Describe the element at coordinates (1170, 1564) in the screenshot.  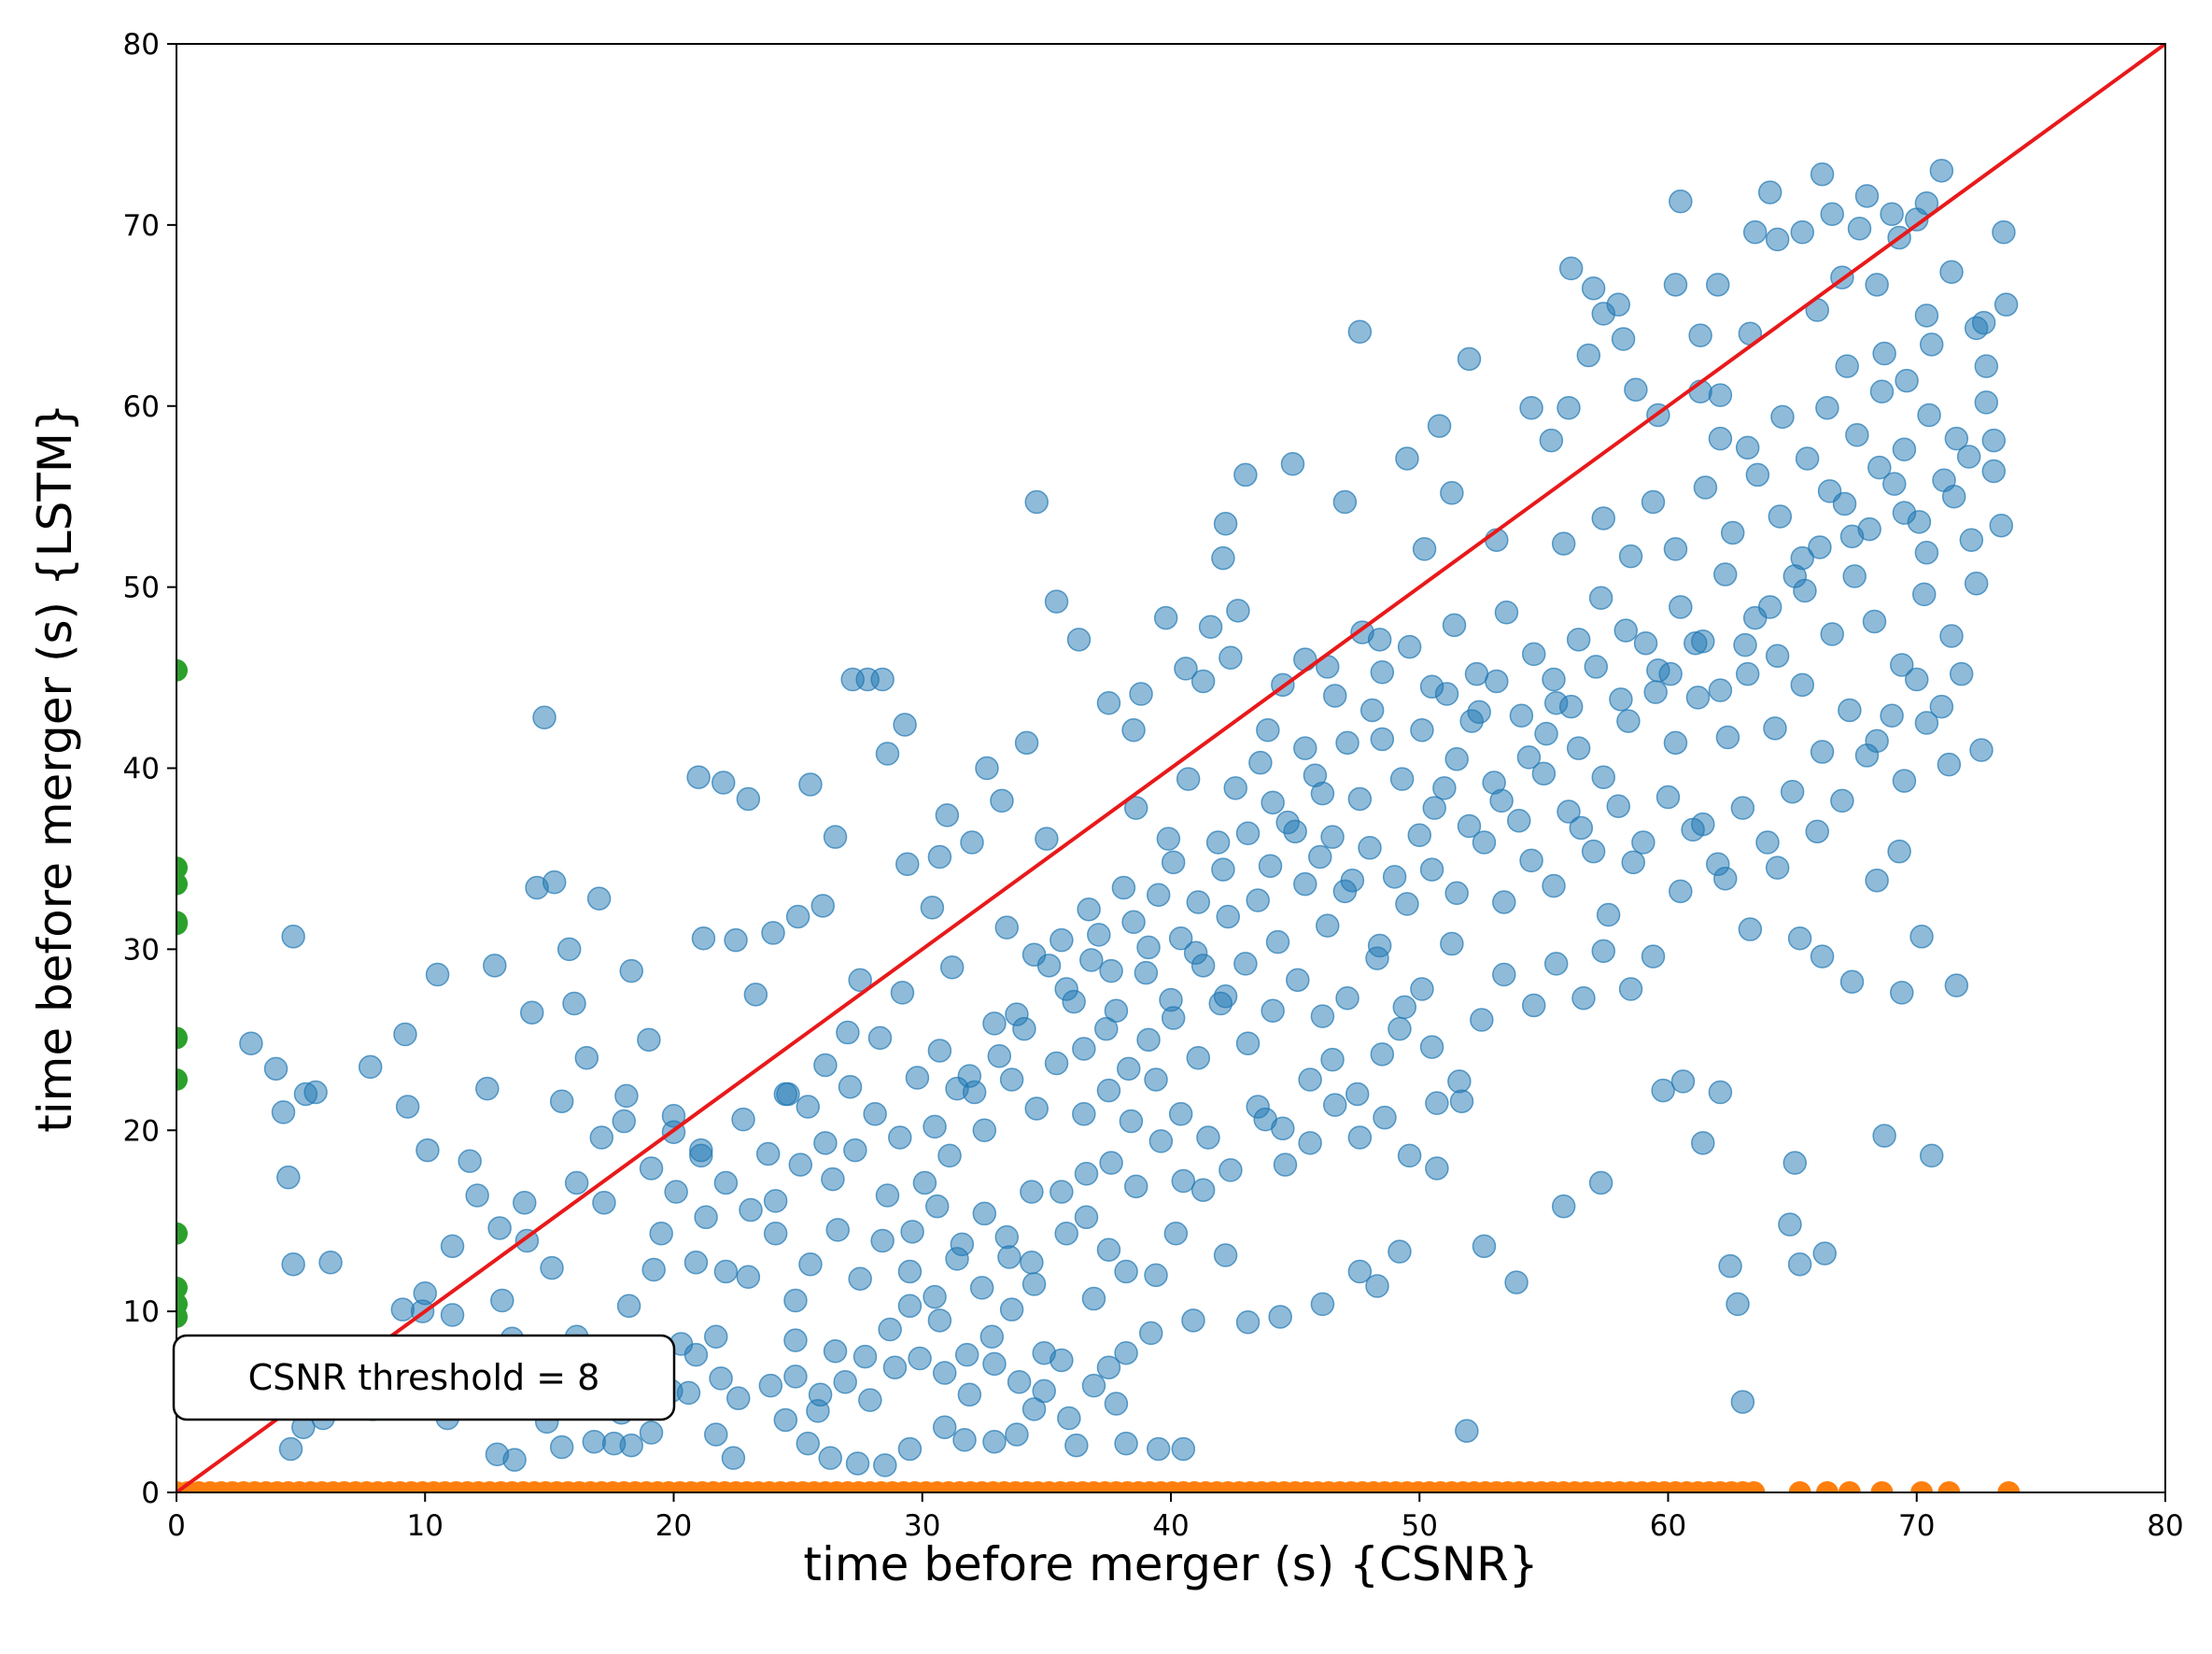
I see `x-axis-label: time before merger (s) {CSNR}` at that location.